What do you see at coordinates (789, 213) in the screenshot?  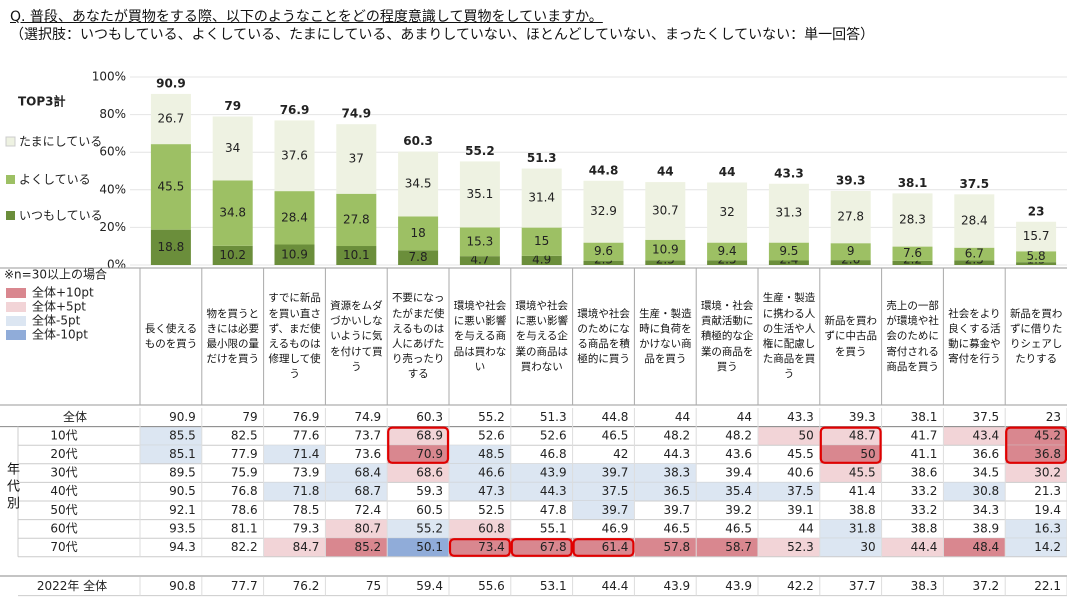 I see `segment-label: 31.3` at bounding box center [789, 213].